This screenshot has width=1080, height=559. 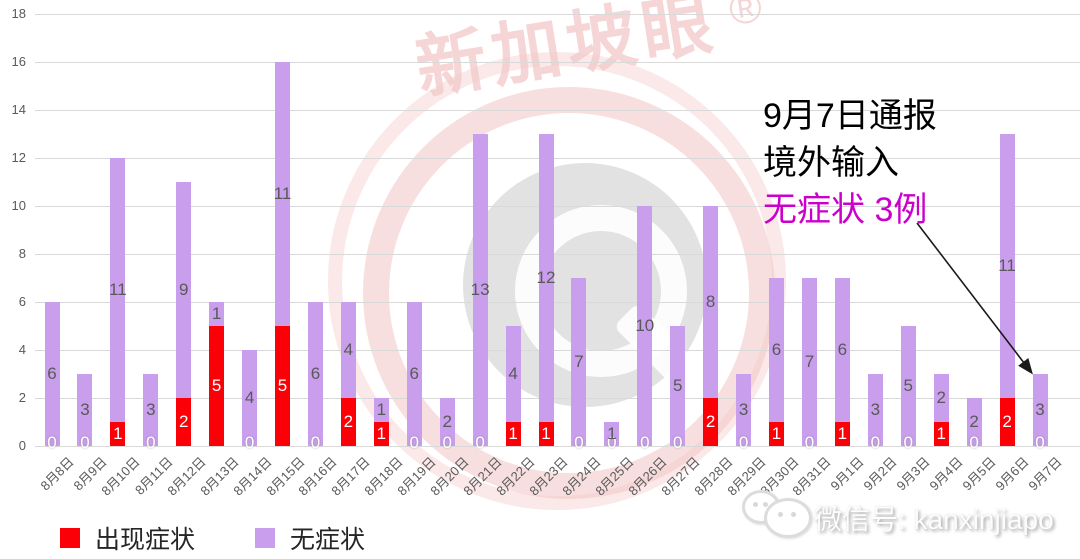 What do you see at coordinates (18, 61) in the screenshot?
I see `y-axis-label: 16` at bounding box center [18, 61].